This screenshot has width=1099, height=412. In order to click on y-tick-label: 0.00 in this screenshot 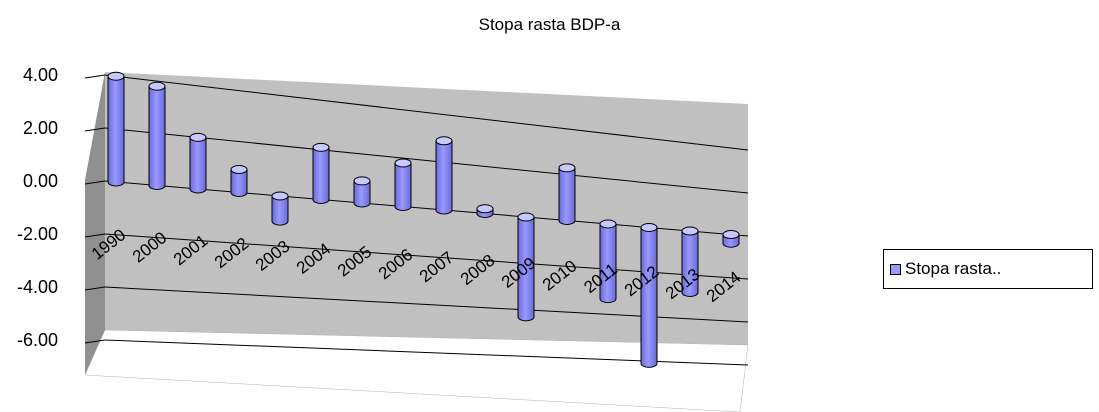, I will do `click(40, 181)`.